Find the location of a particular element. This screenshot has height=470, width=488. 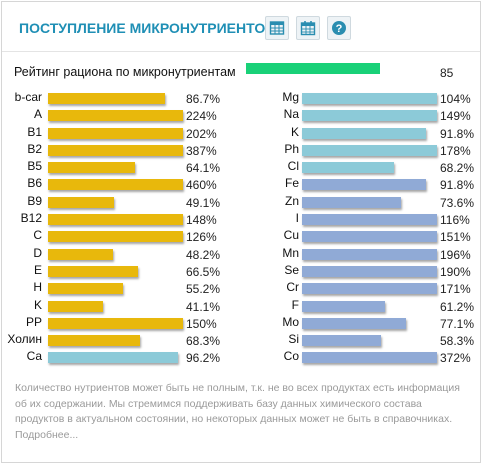

nutrient-label: C is located at coordinates (37, 235).